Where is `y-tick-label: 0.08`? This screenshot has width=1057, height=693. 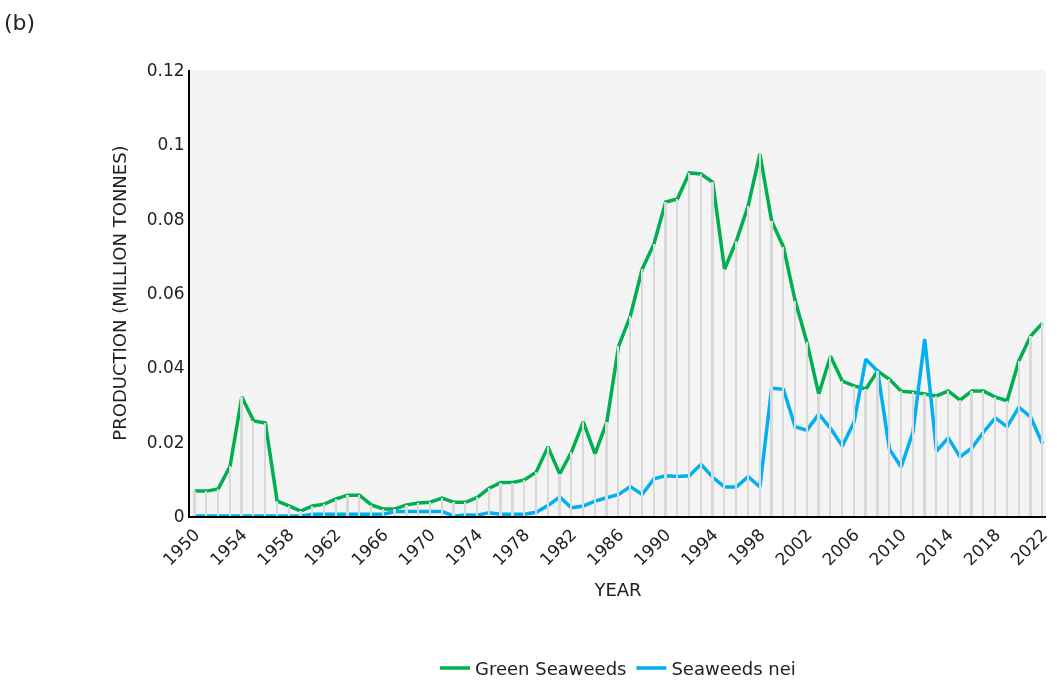
y-tick-label: 0.08 is located at coordinates (165, 218).